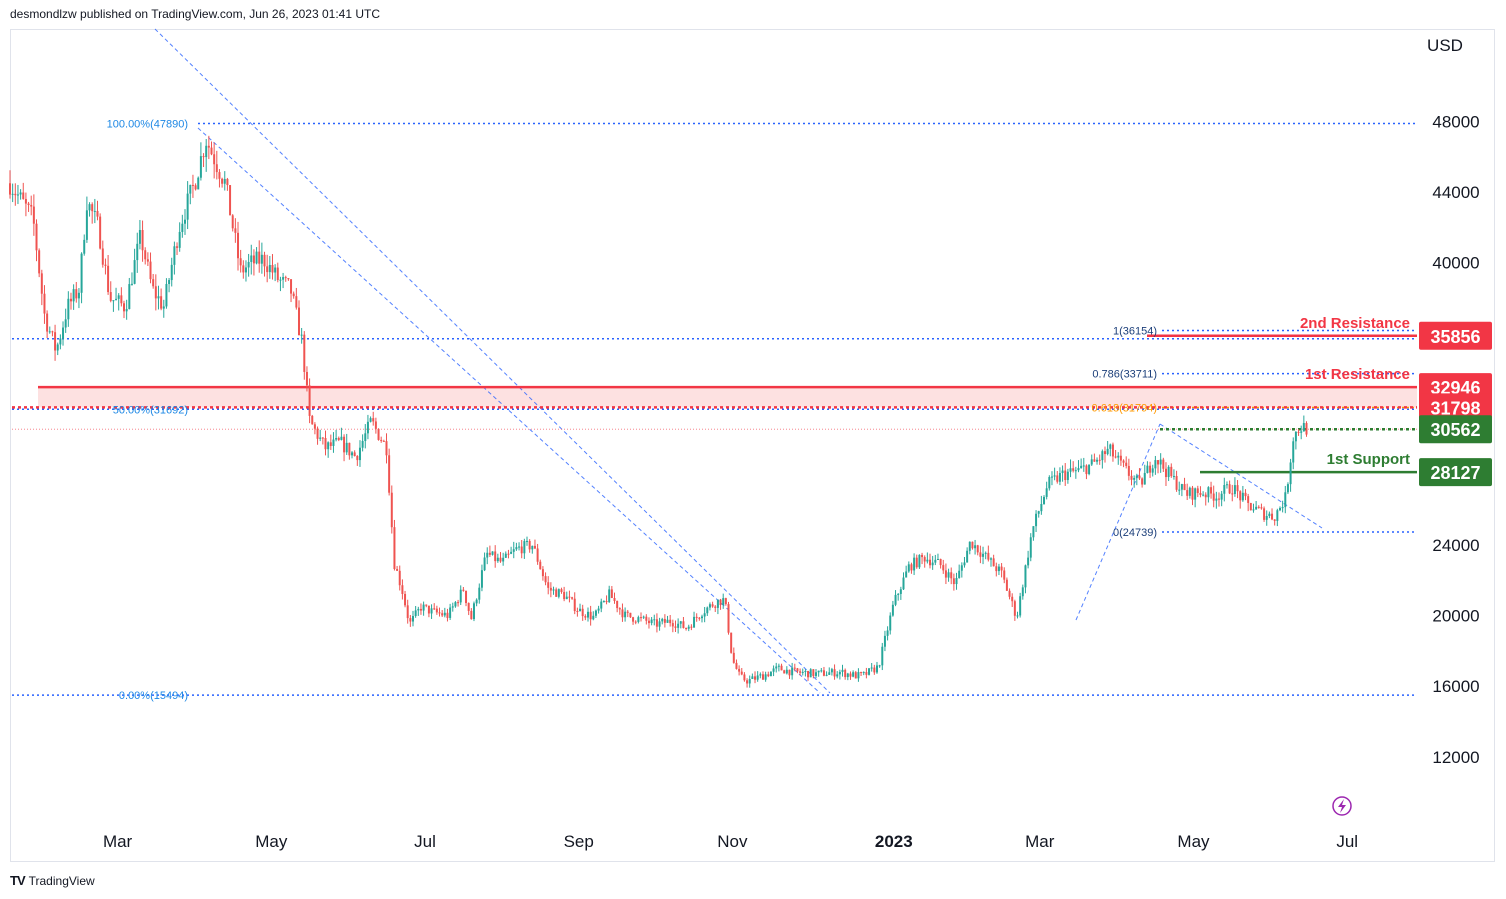  What do you see at coordinates (150, 410) in the screenshot?
I see `fib-left-label: 50.00%(31692)` at bounding box center [150, 410].